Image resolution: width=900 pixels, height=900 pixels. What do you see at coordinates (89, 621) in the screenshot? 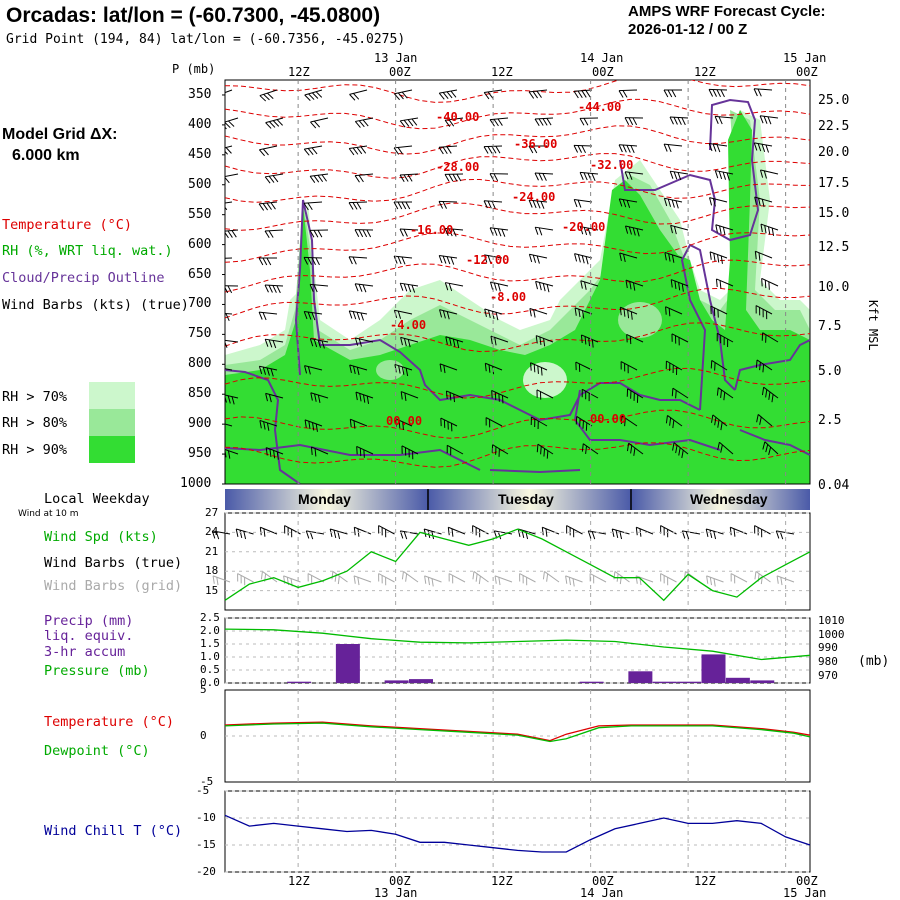
I see `precip-legend: Precip (mm)` at bounding box center [89, 621].